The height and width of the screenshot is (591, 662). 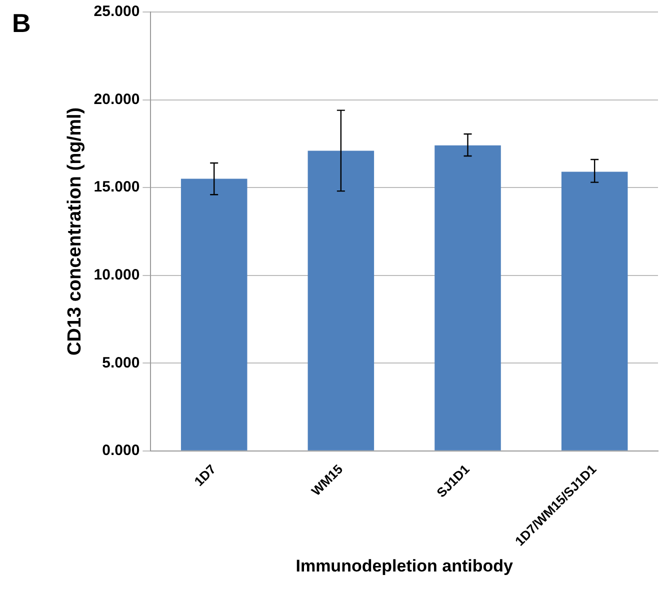 I want to click on y-tick-label: 25.000, so click(x=117, y=11).